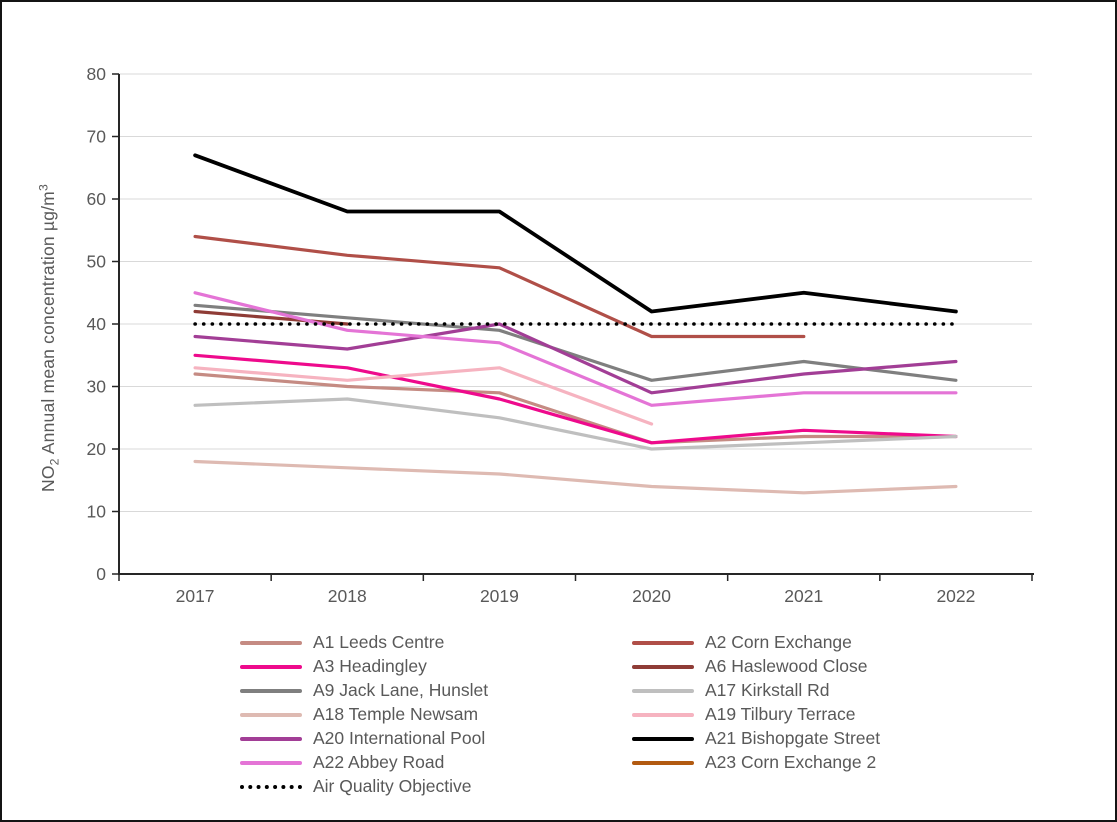 The width and height of the screenshot is (1117, 822). I want to click on y-axis-title-subscript: 2, so click(54, 462).